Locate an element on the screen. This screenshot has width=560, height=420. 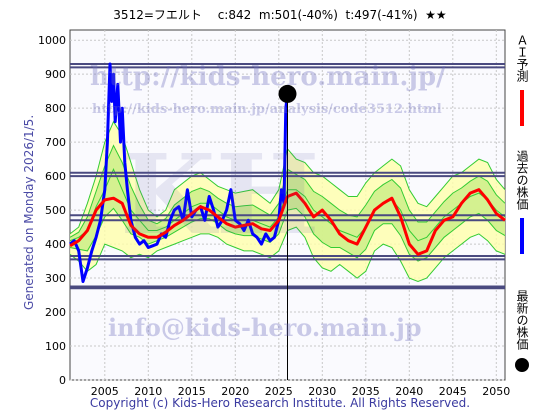
current-price-marker is located at coordinates (287, 232).